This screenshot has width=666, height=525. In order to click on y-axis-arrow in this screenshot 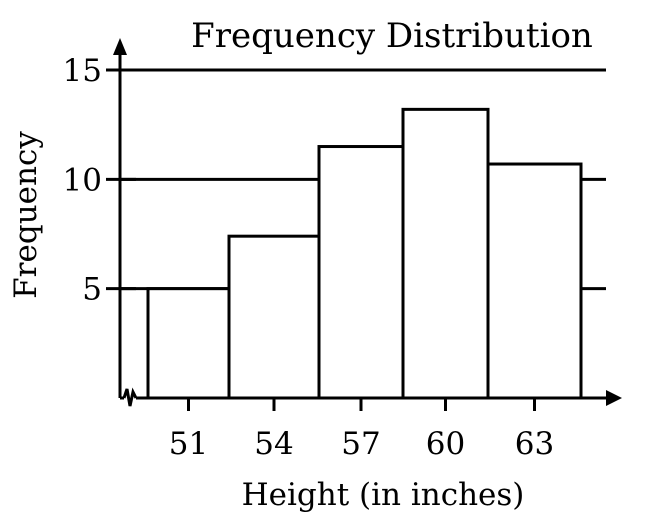, I will do `click(120, 46)`.